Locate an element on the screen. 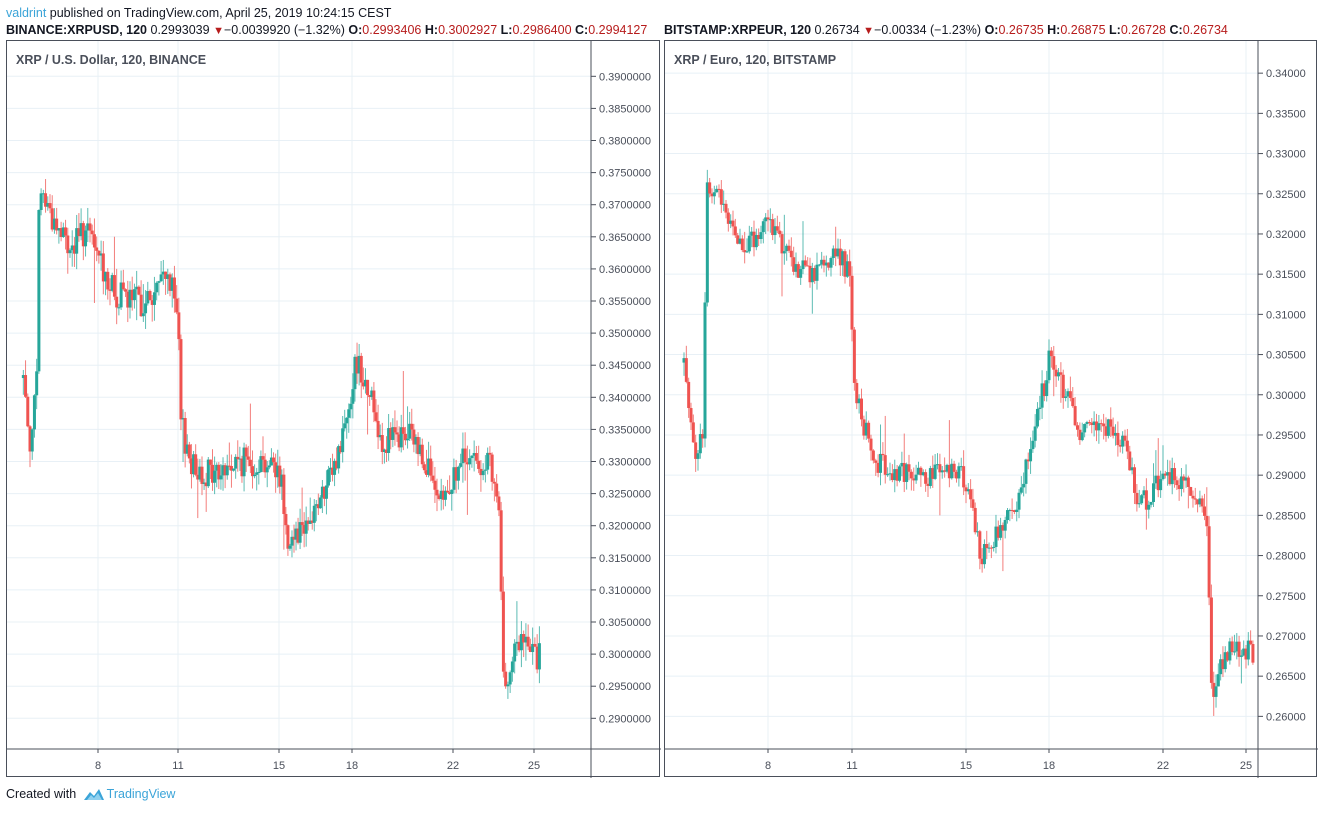  footer-attribution: Created with TradingView is located at coordinates (90, 795).